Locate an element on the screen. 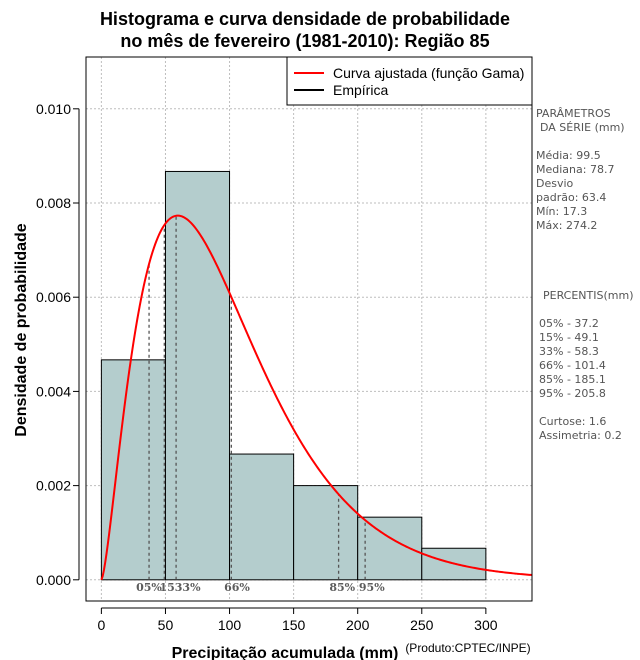 The image size is (640, 660). stat-stddev-label: Desvio is located at coordinates (555, 183).